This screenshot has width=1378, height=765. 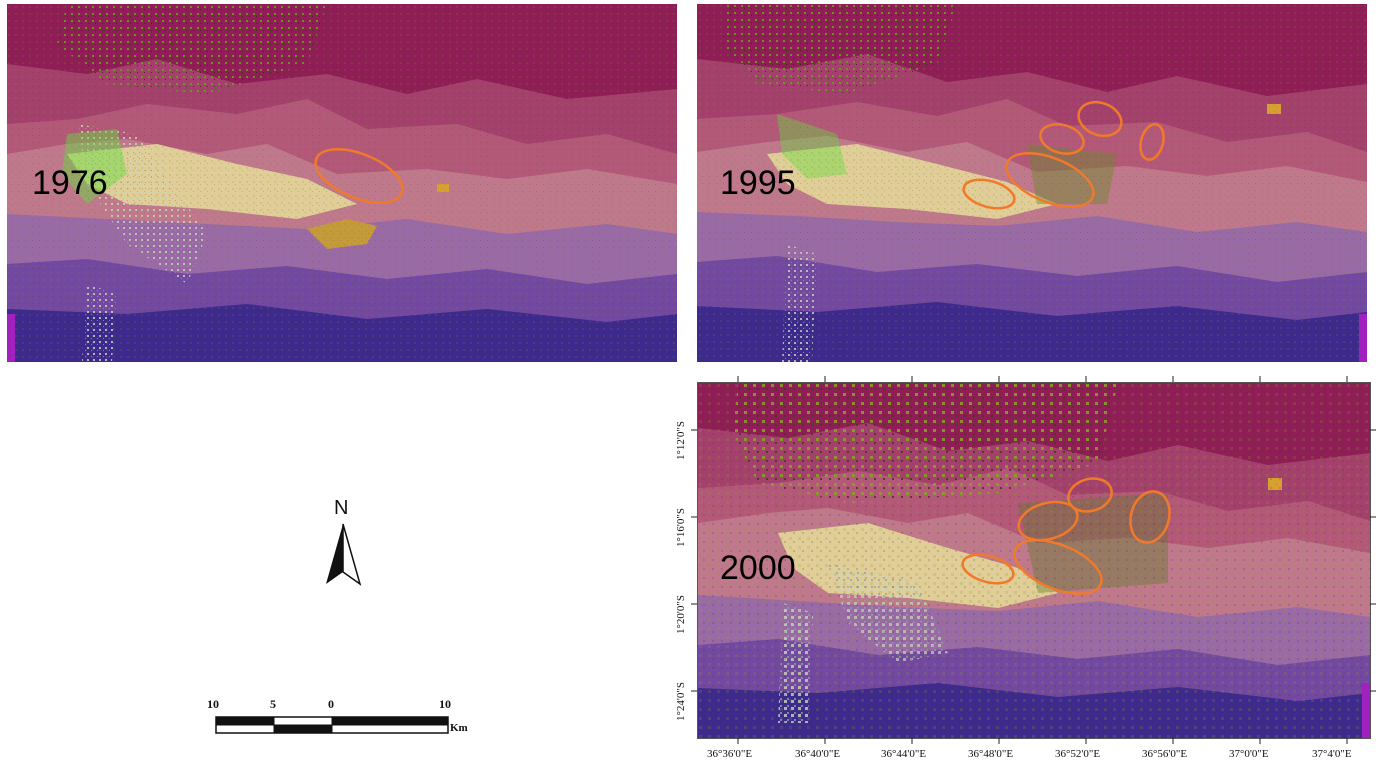 What do you see at coordinates (730, 754) in the screenshot?
I see `x-tick-label: 36°36'0"E` at bounding box center [730, 754].